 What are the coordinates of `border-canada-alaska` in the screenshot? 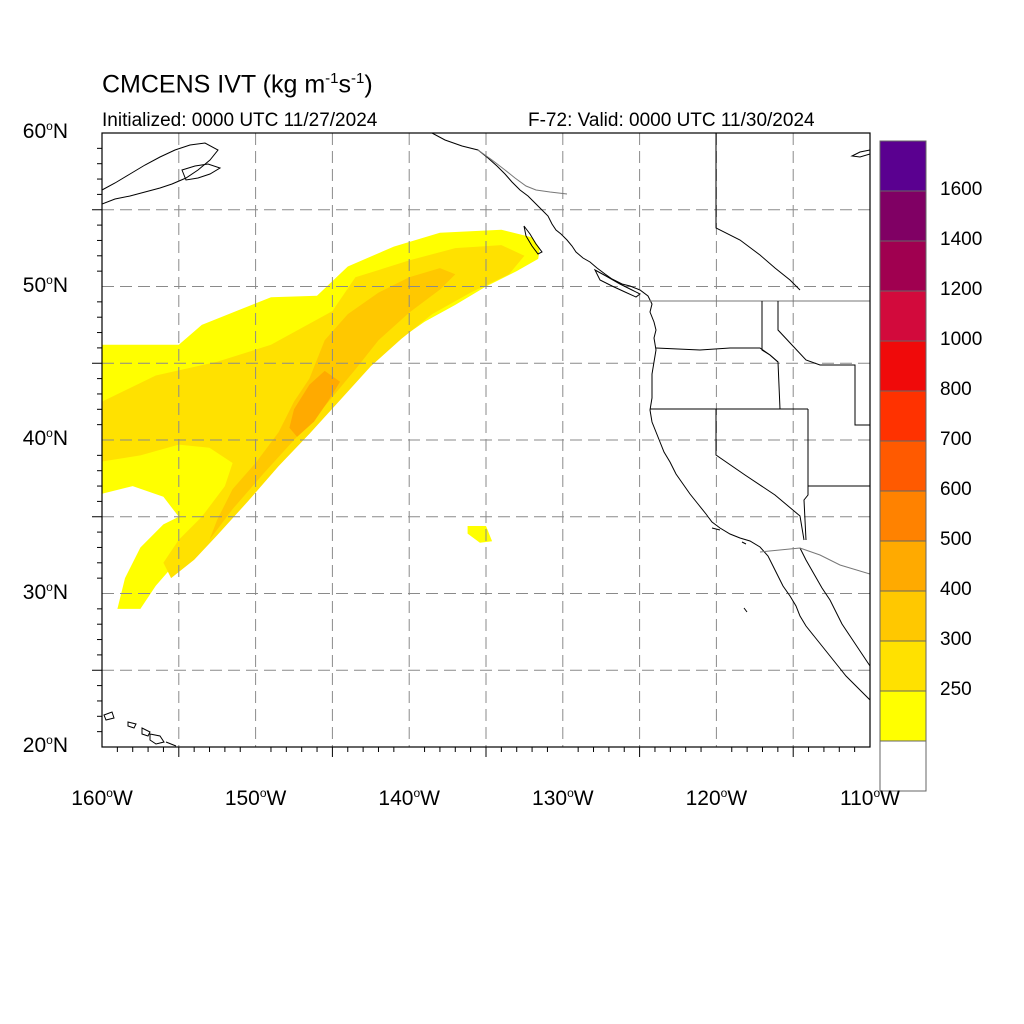 It's located at (522, 172).